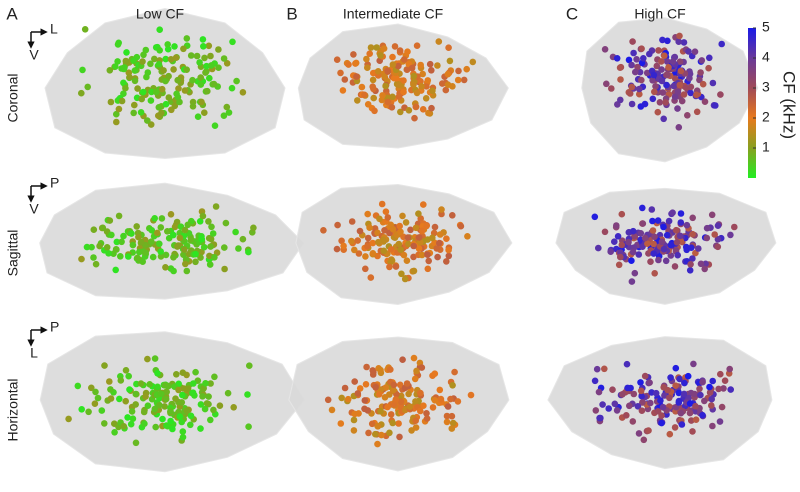 Image resolution: width=800 pixels, height=492 pixels. What do you see at coordinates (766, 87) in the screenshot?
I see `colorbar-tick-label: 3` at bounding box center [766, 87].